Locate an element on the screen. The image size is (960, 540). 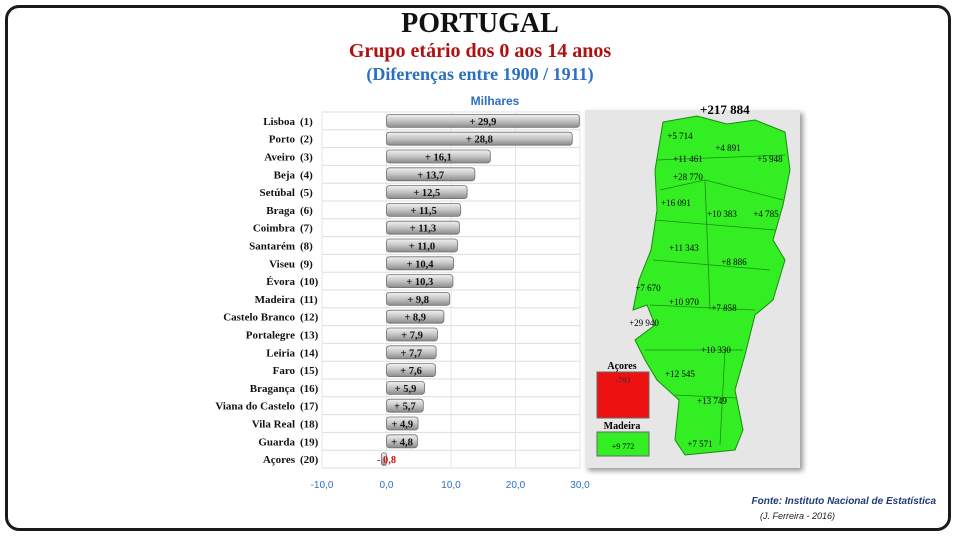
x-tick-label: 20,0 is located at coordinates (516, 485).